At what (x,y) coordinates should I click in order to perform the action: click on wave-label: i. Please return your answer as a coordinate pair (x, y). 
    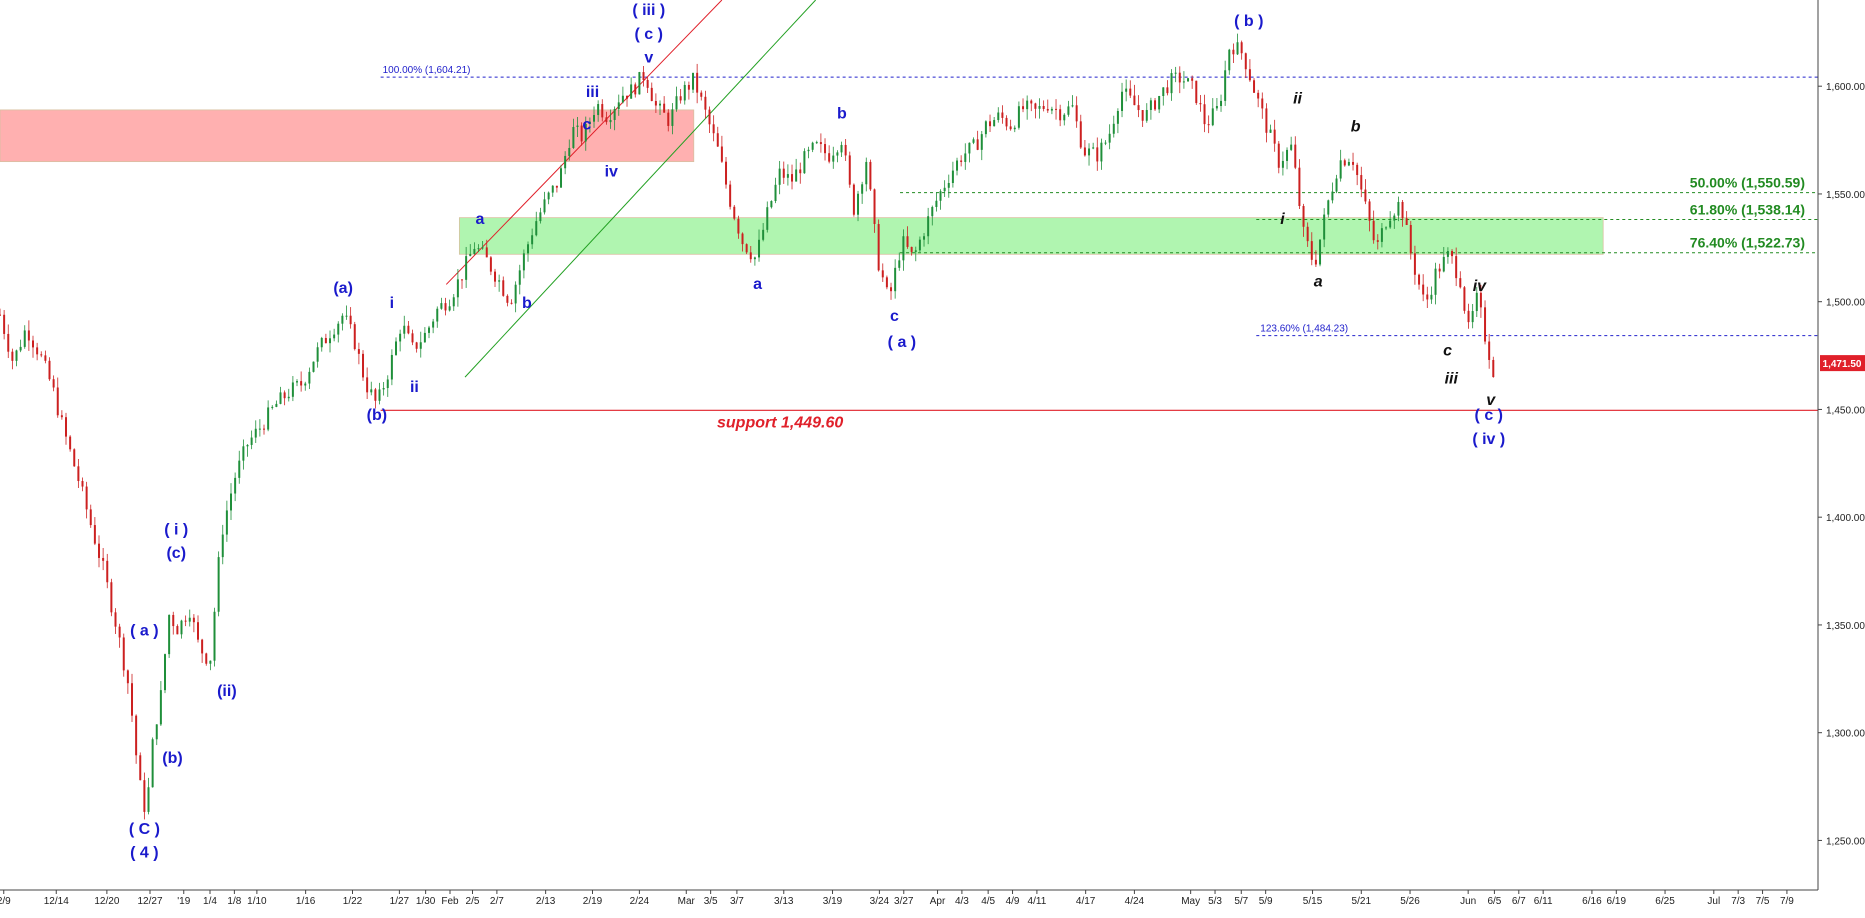
    Looking at the image, I should click on (392, 303).